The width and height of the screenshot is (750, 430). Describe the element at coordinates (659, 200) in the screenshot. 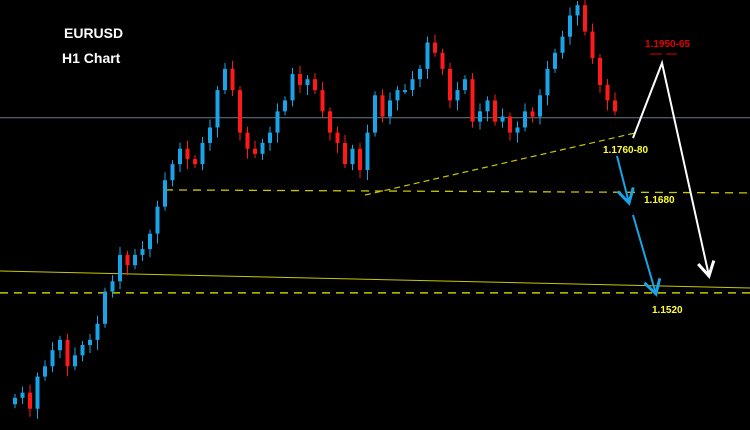

I see `support-1-label: 1.1680` at that location.